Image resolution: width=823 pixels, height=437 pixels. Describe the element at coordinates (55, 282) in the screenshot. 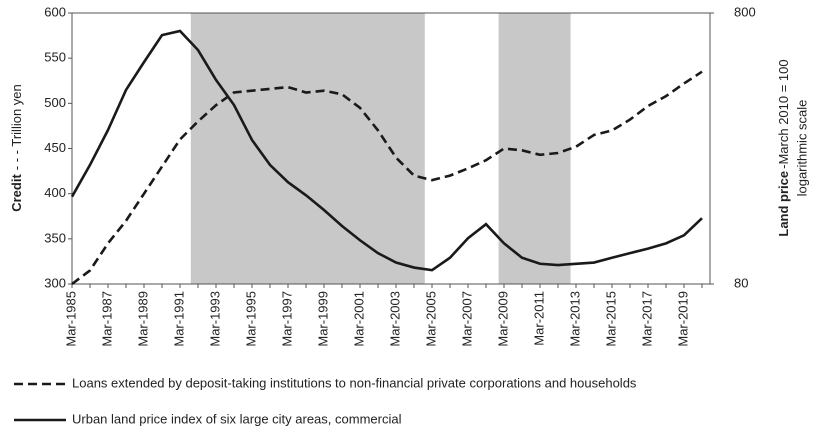

I see `y-tick-label: 300` at that location.